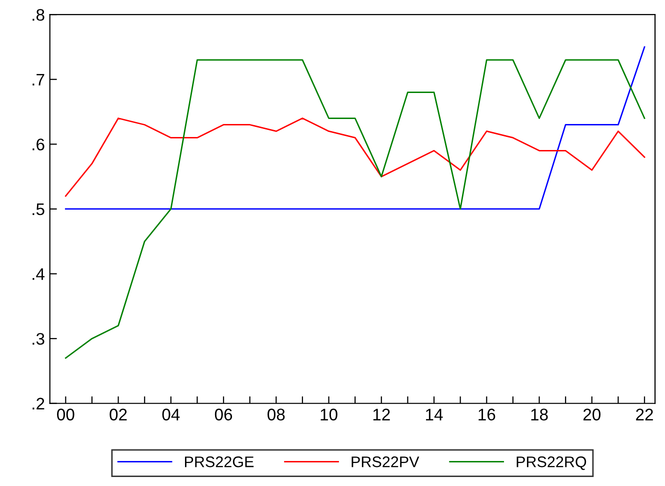  Describe the element at coordinates (219, 462) in the screenshot. I see `legend-label: PRS22GE` at that location.